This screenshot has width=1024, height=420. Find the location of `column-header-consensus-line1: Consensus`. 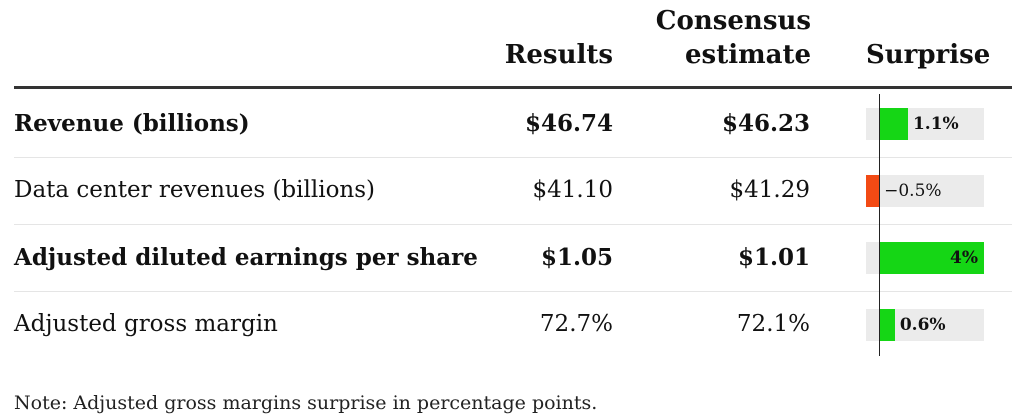

column-header-consensus-line1: Consensus is located at coordinates (733, 21).